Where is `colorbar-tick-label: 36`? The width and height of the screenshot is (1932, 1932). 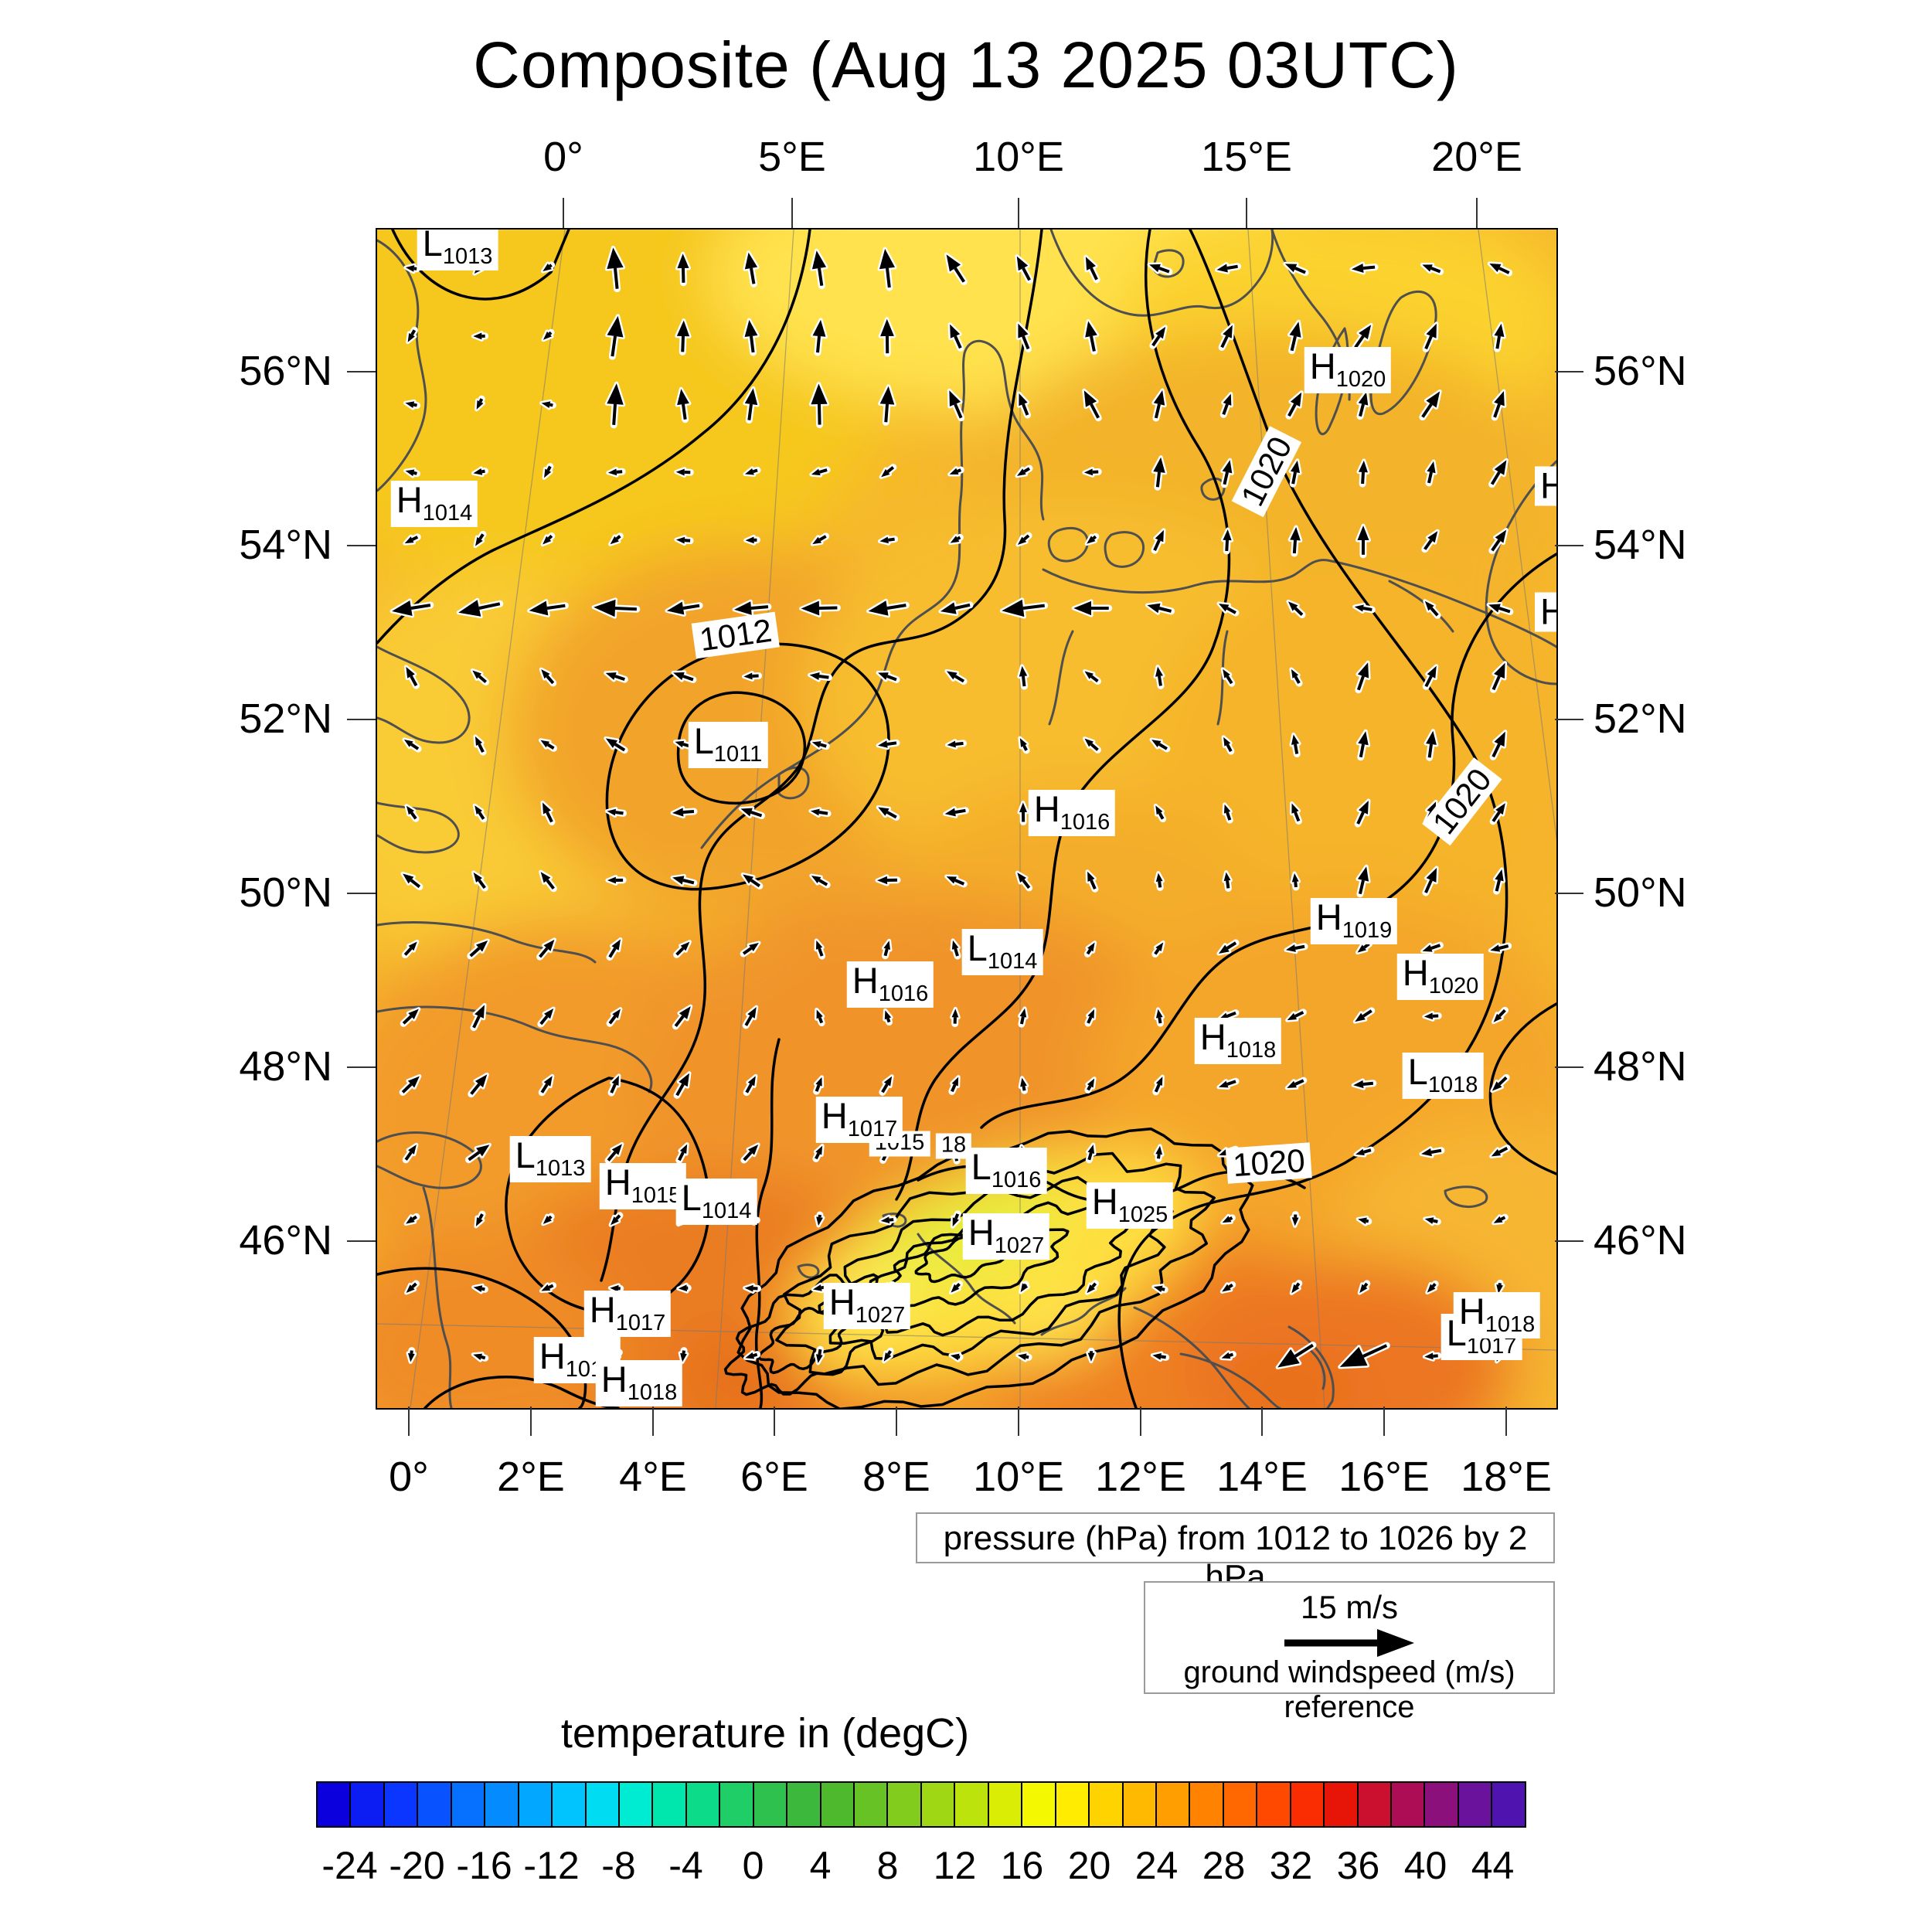
colorbar-tick-label: 36 is located at coordinates (1358, 1866).